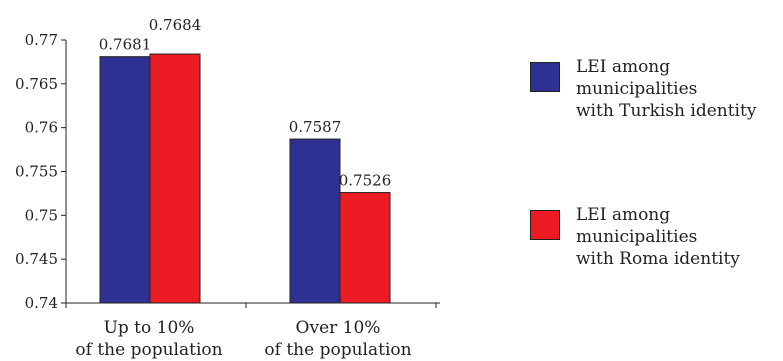  What do you see at coordinates (338, 328) in the screenshot?
I see `x-category-label: Over 10%` at bounding box center [338, 328].